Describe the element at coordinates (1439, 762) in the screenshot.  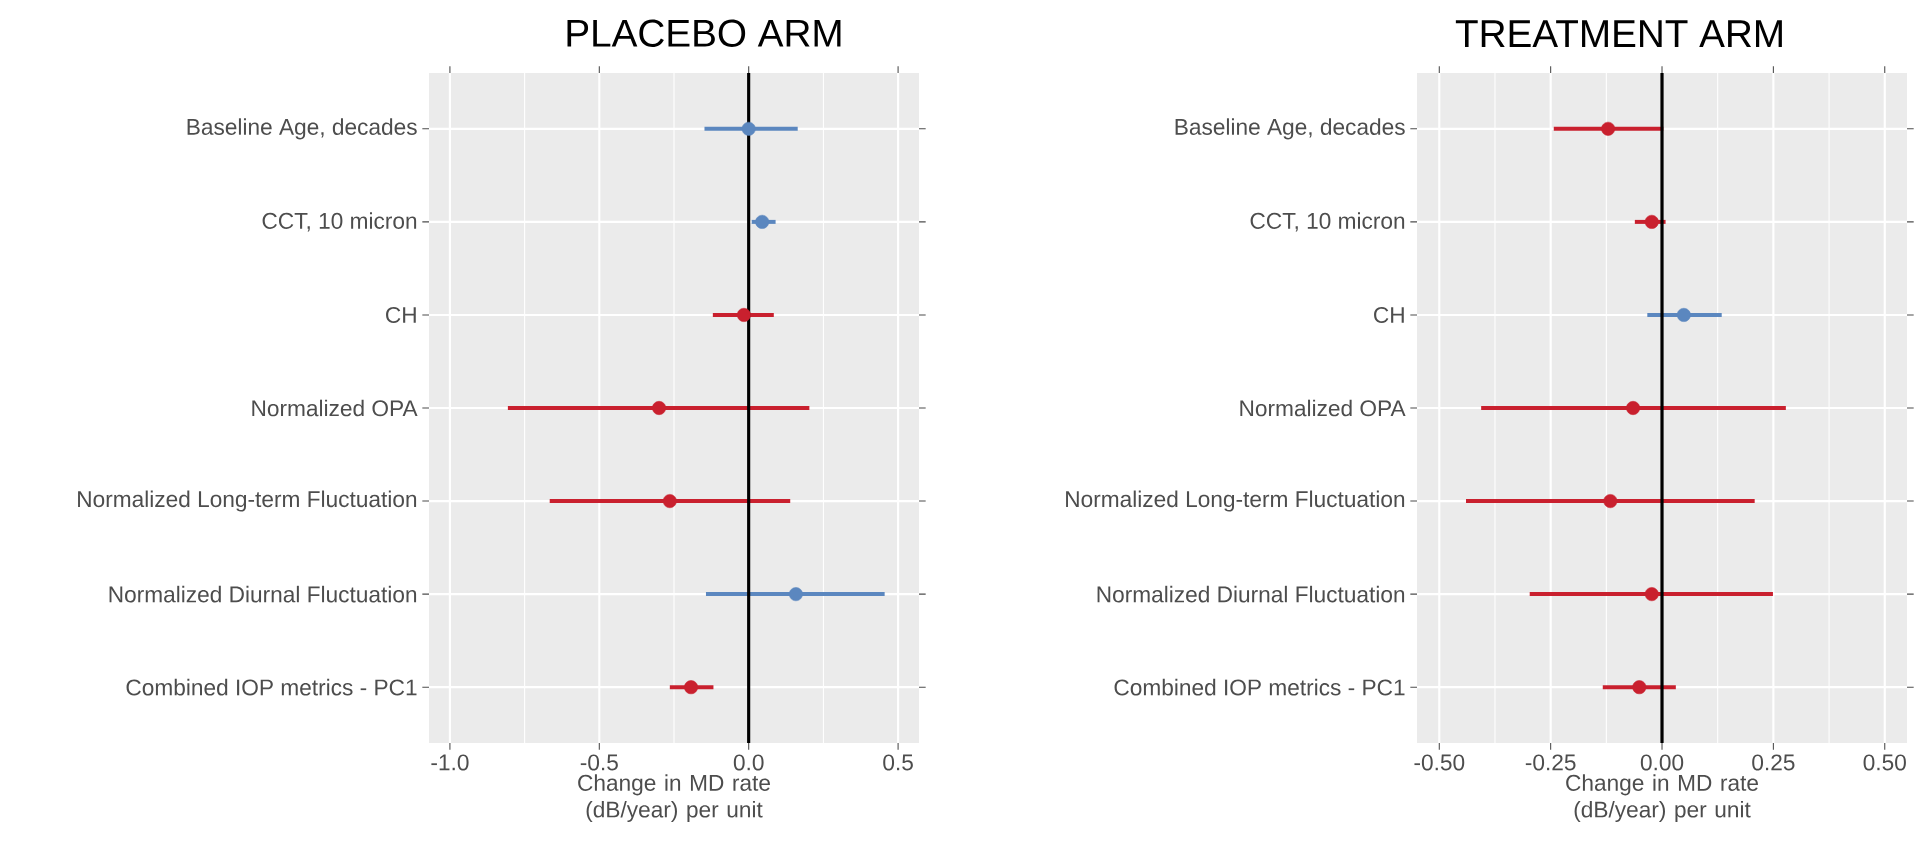
I see `x-tick-label: -0.50` at that location.